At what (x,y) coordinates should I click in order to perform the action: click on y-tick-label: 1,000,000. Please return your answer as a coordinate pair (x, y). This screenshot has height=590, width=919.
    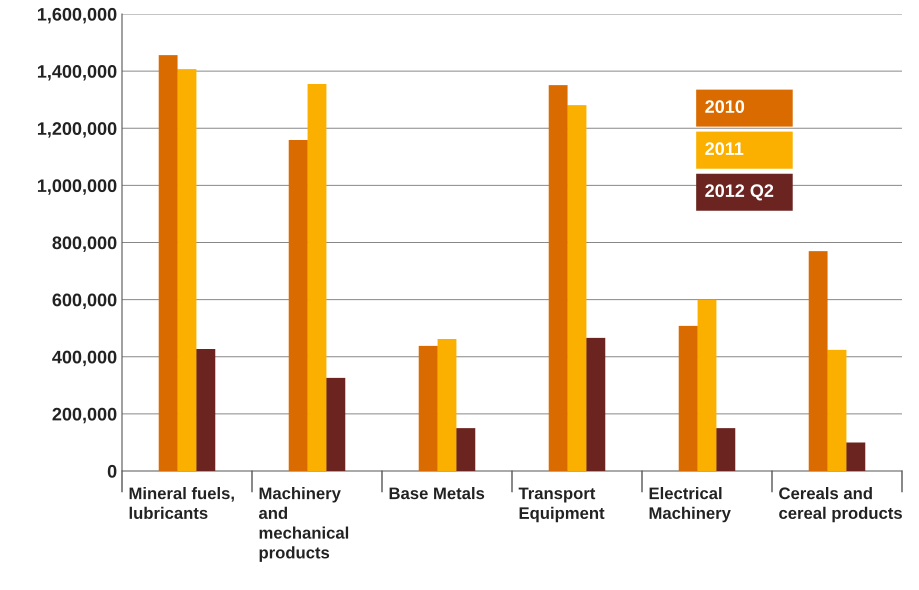
    Looking at the image, I should click on (77, 187).